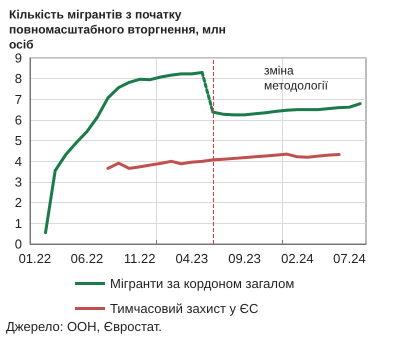 Image resolution: width=401 pixels, height=341 pixels. I want to click on y-tick-label: 6, so click(18, 120).